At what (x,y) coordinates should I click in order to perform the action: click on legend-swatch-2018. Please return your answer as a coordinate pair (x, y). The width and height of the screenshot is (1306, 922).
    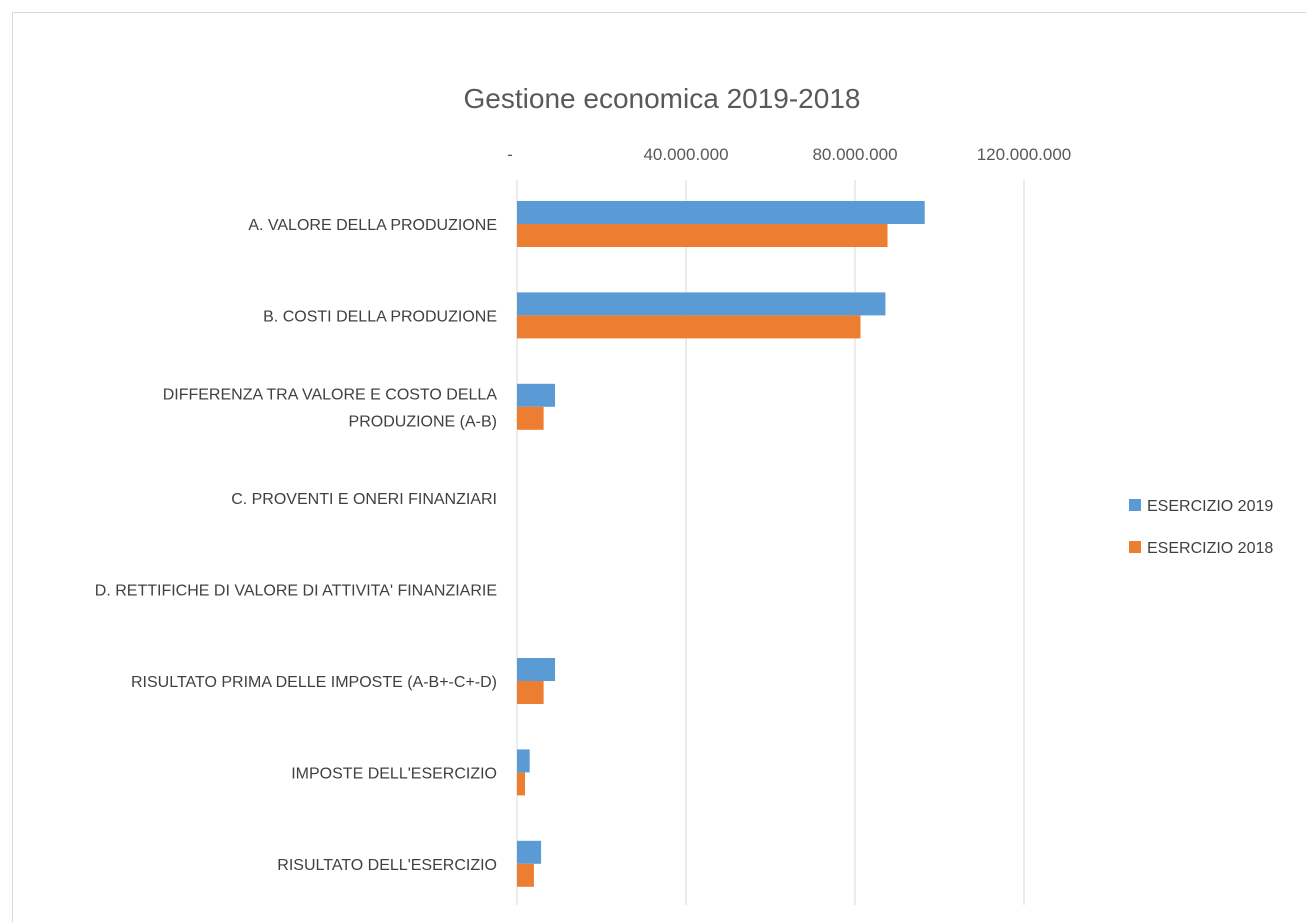
    Looking at the image, I should click on (1135, 547).